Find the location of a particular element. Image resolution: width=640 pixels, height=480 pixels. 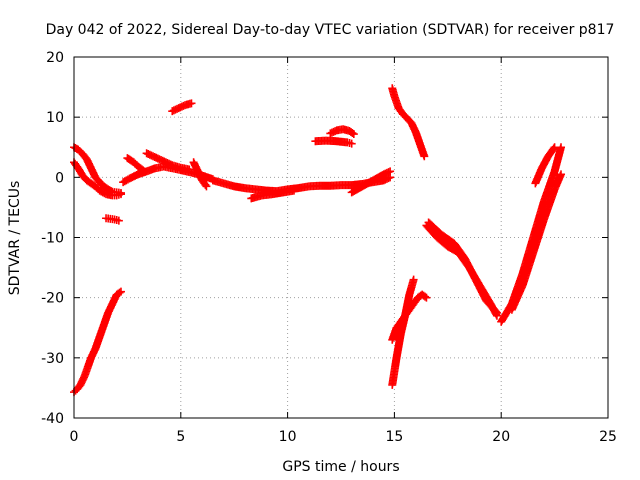

y-tick-label: 20 is located at coordinates (55, 58).